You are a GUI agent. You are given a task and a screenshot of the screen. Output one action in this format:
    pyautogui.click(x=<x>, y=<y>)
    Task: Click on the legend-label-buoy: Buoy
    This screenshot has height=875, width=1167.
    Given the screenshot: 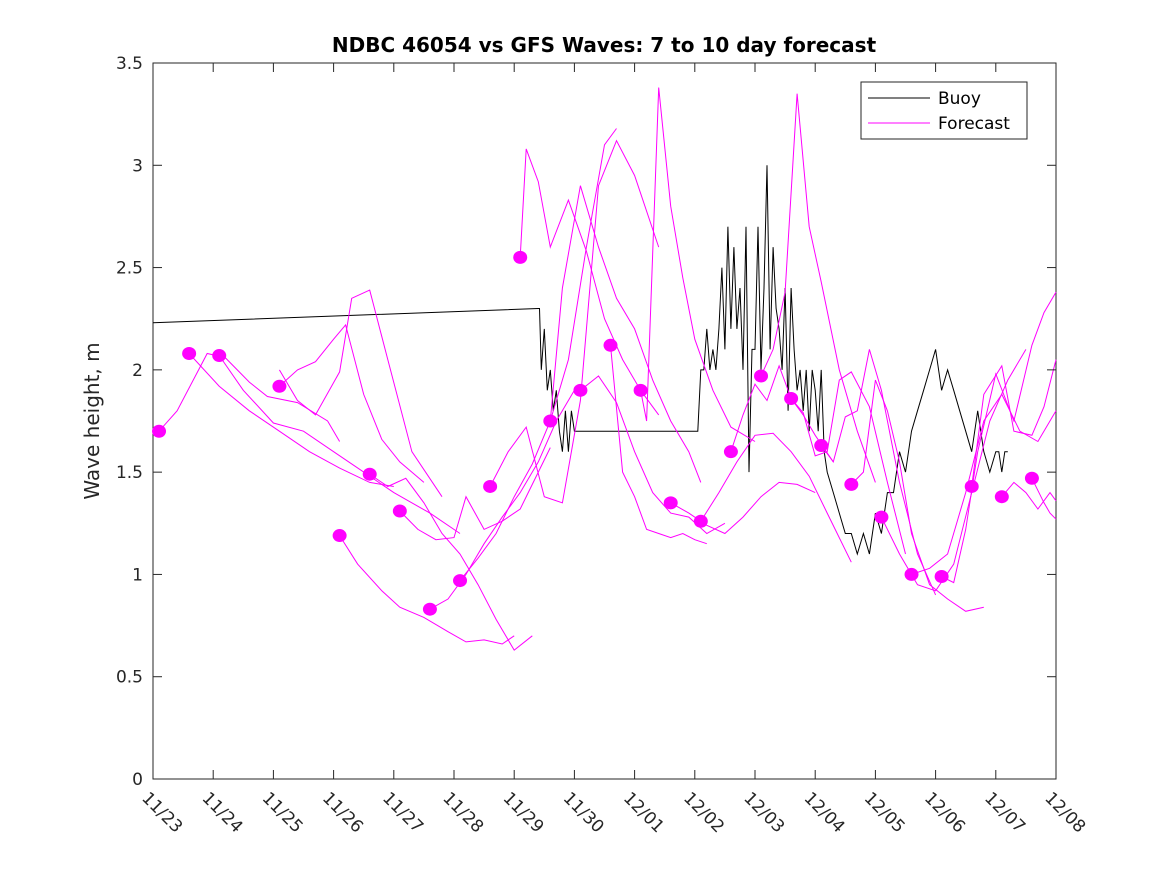 What is the action you would take?
    pyautogui.click(x=959, y=99)
    